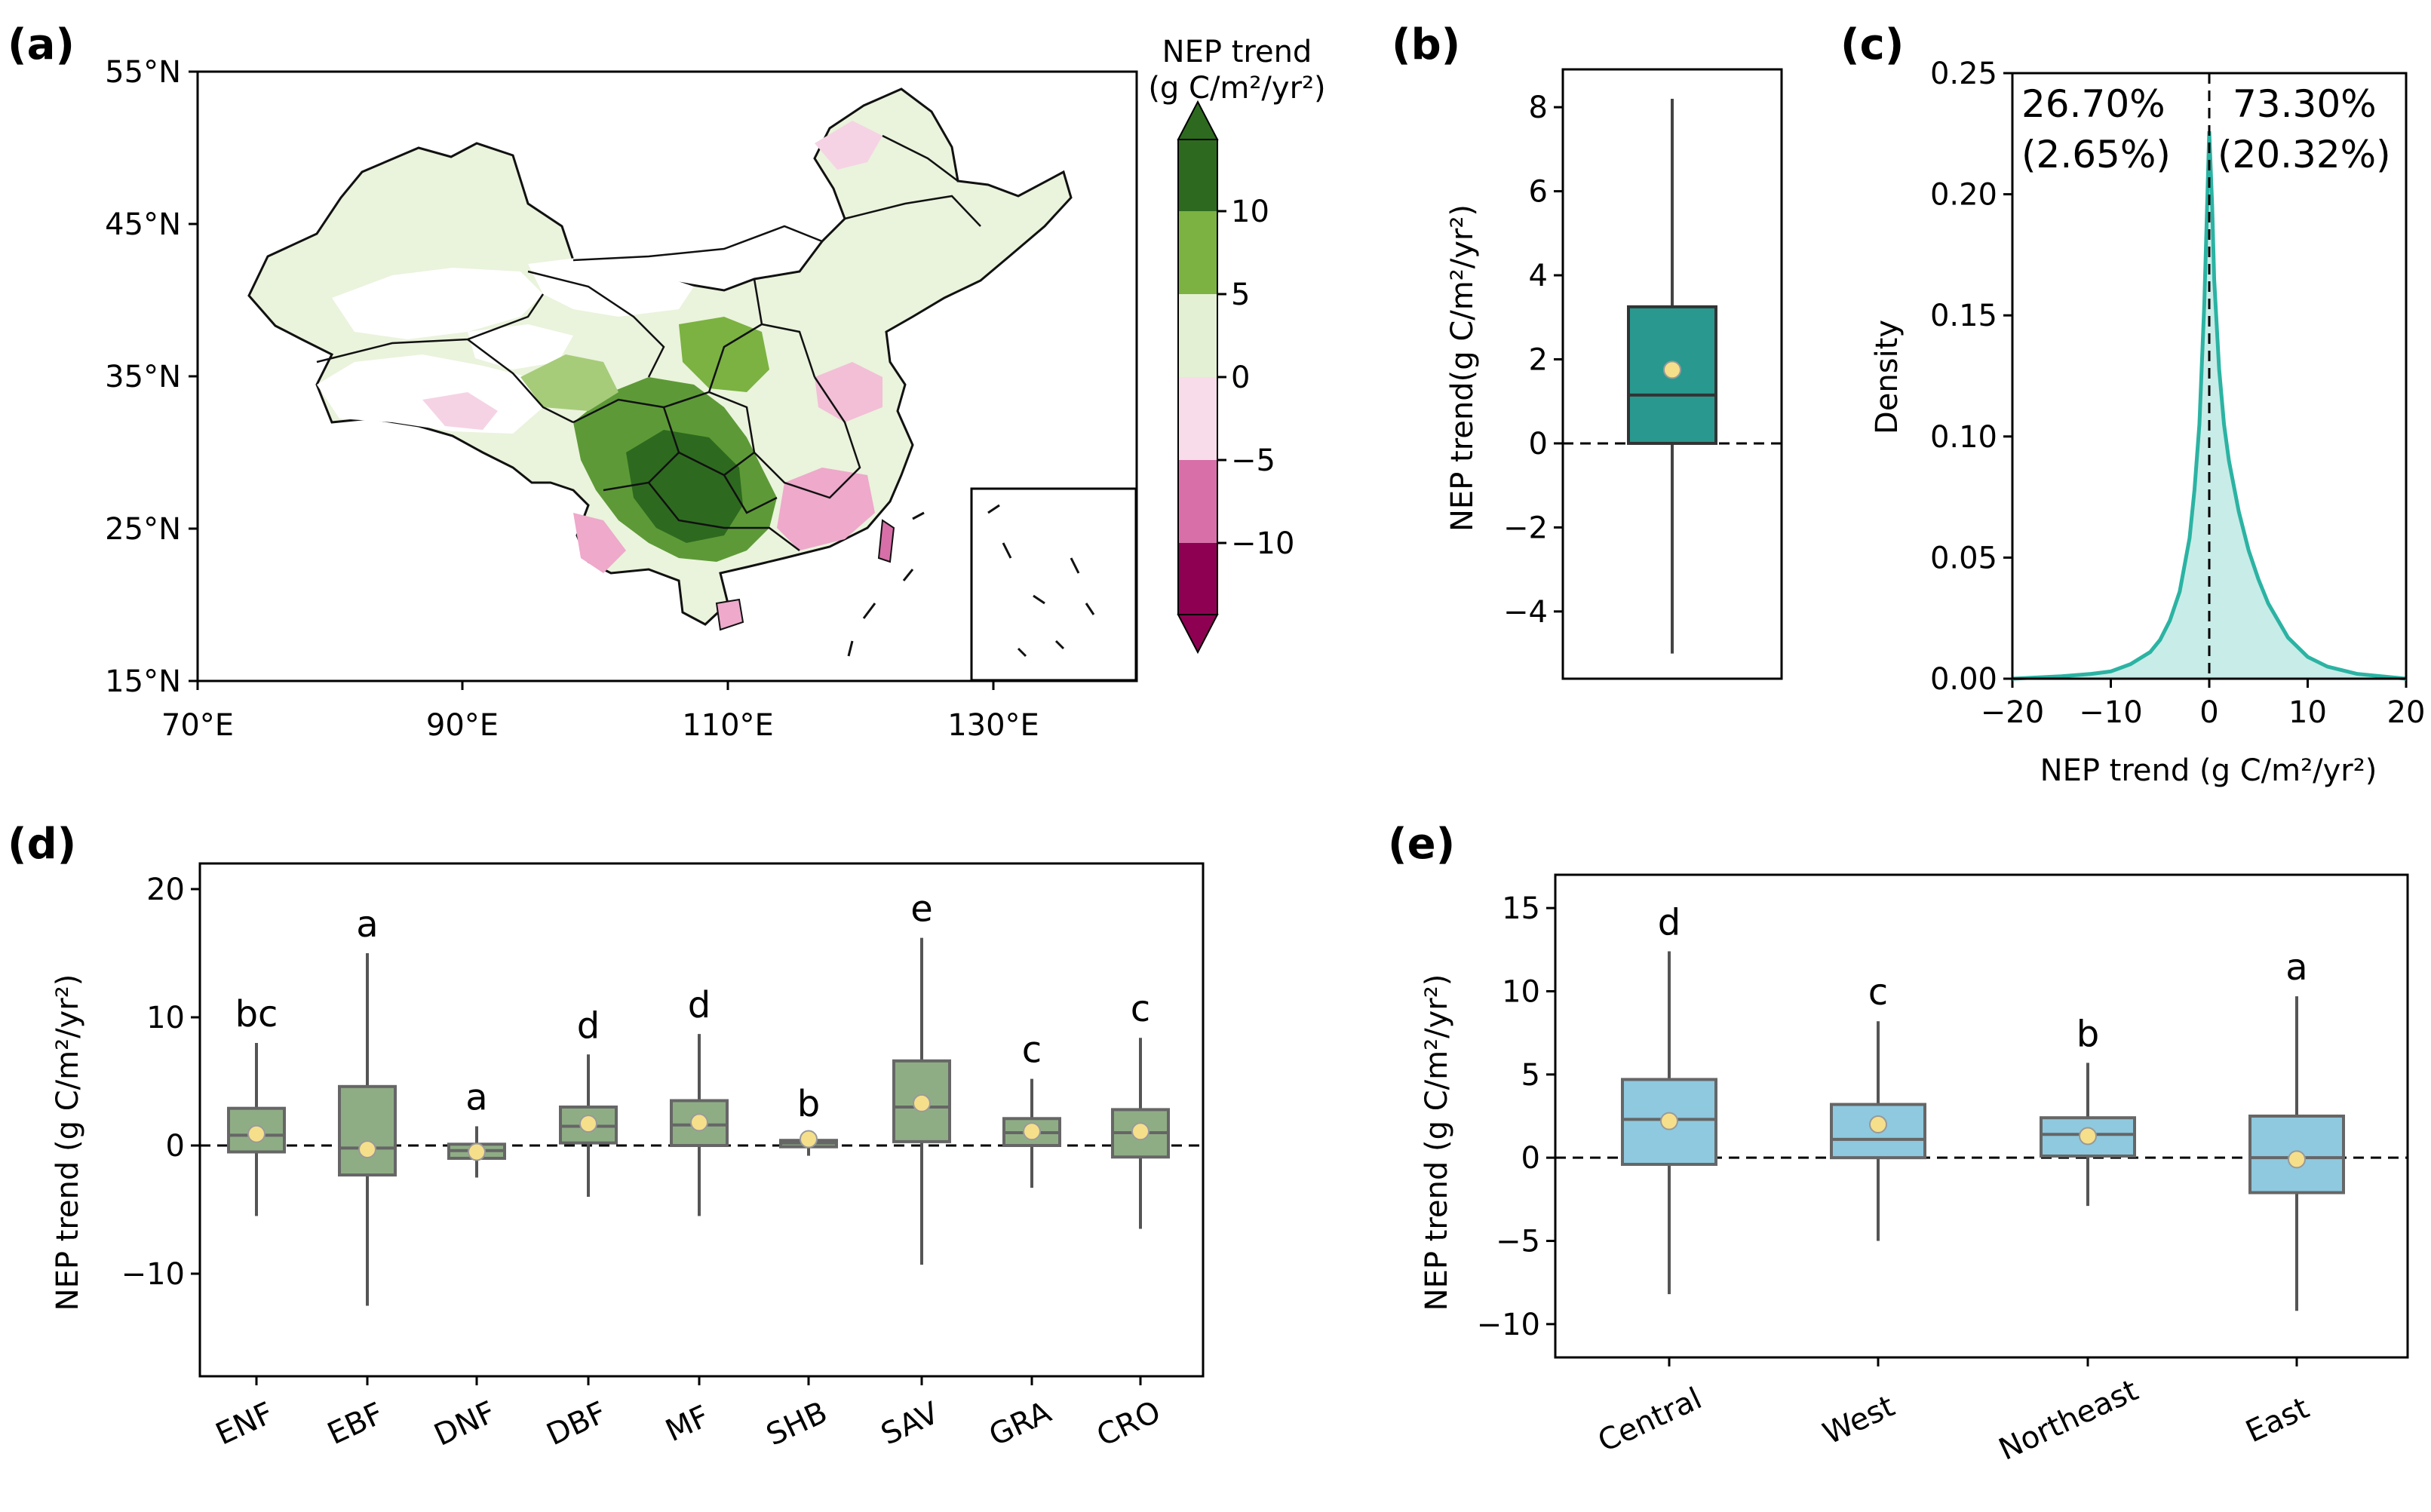  I want to click on ytick-label: 6, so click(1538, 192).